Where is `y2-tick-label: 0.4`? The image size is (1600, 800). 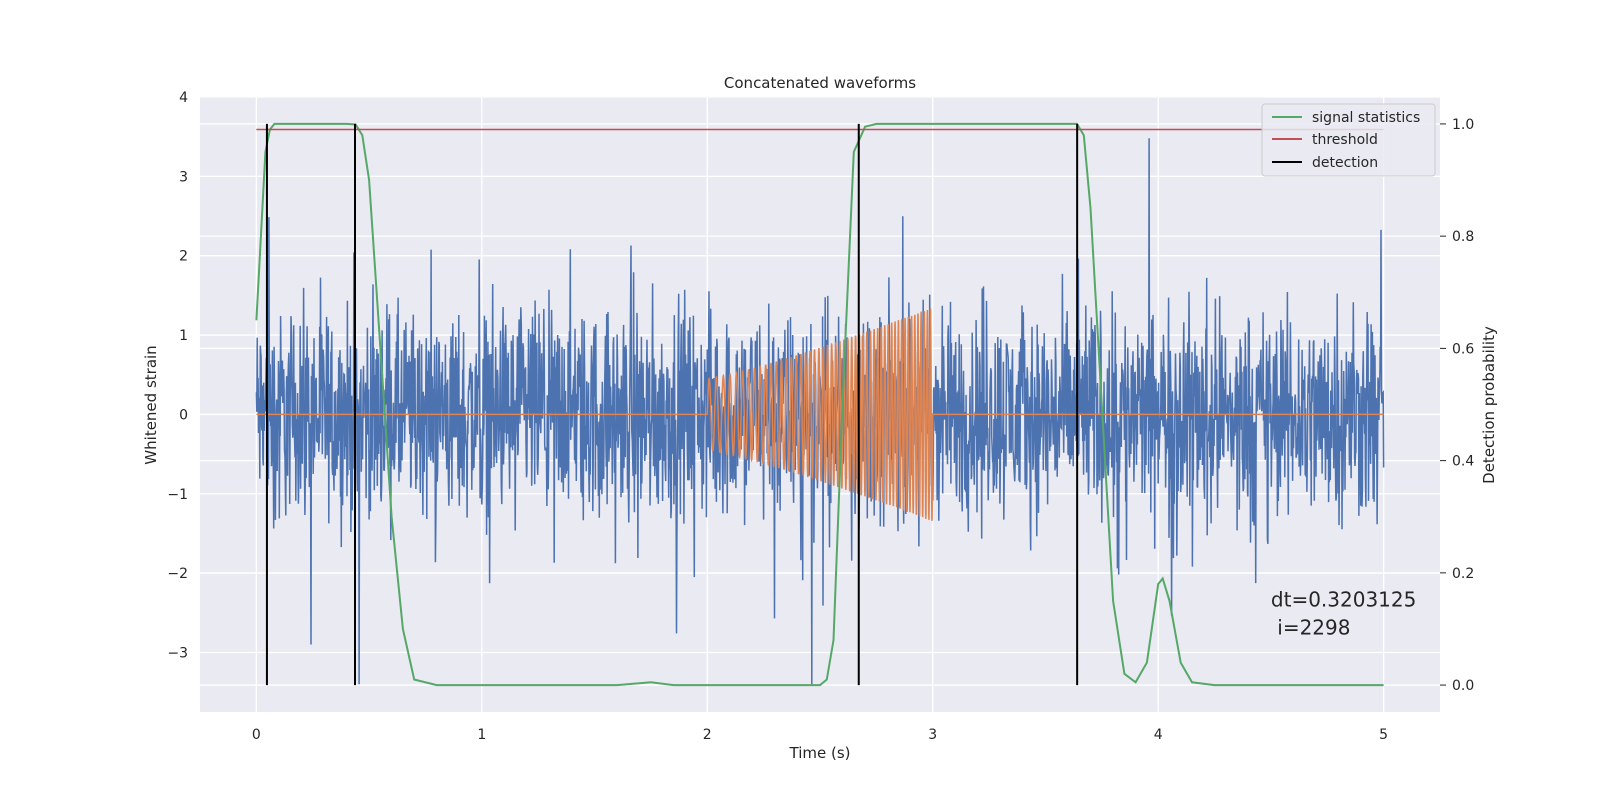 y2-tick-label: 0.4 is located at coordinates (1463, 462).